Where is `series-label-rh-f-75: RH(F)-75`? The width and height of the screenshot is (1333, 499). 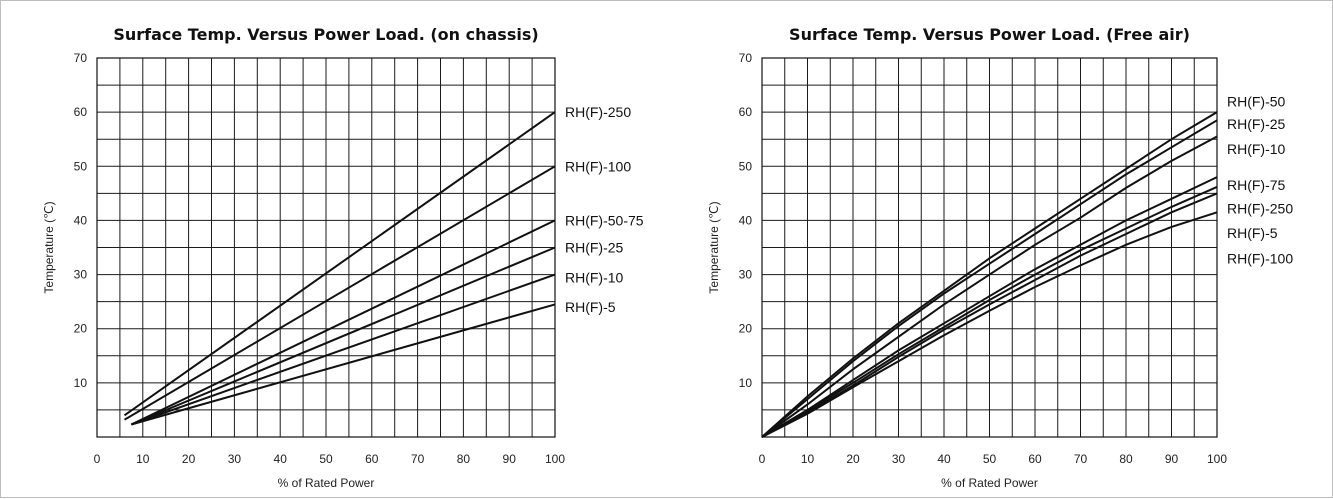 series-label-rh-f-75: RH(F)-75 is located at coordinates (1256, 185).